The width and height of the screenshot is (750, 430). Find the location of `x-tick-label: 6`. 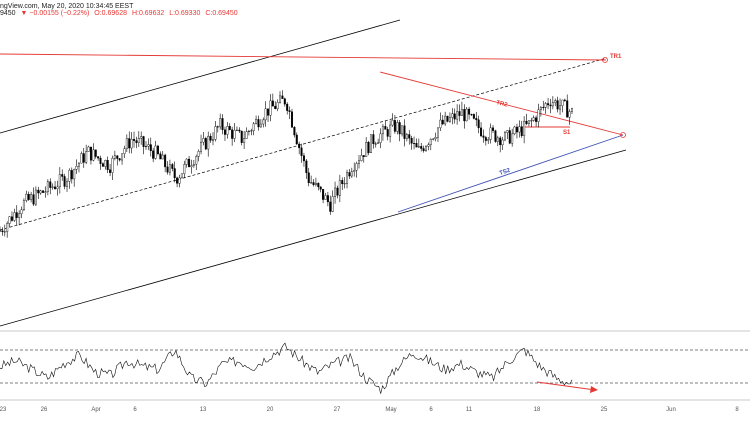

x-tick-label: 6 is located at coordinates (135, 410).